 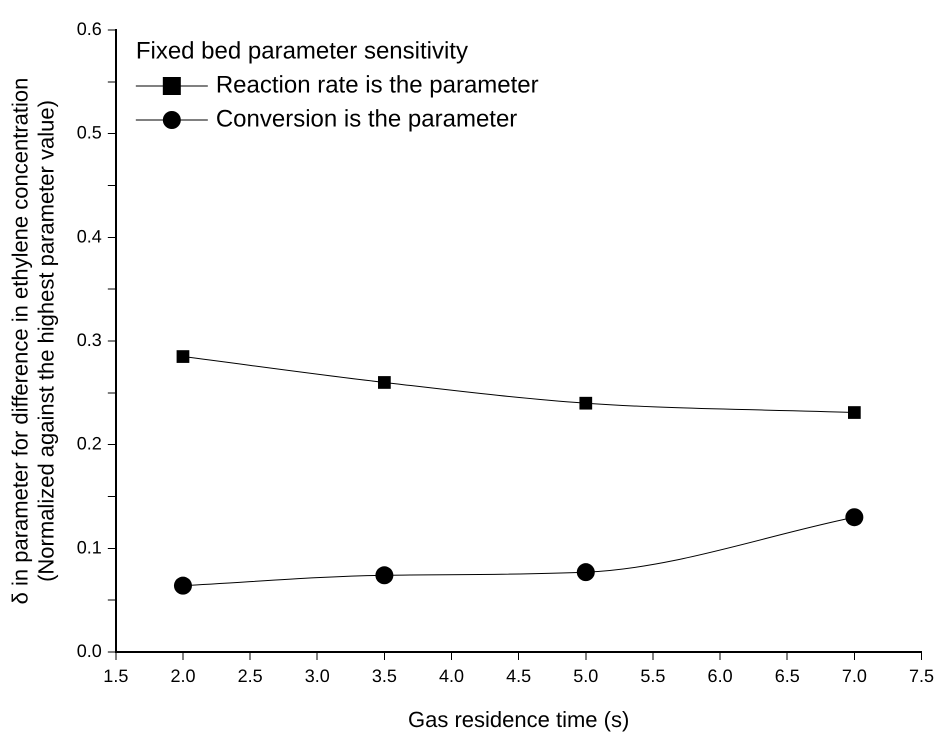 I want to click on x-tick-label: 7.0, so click(x=854, y=676).